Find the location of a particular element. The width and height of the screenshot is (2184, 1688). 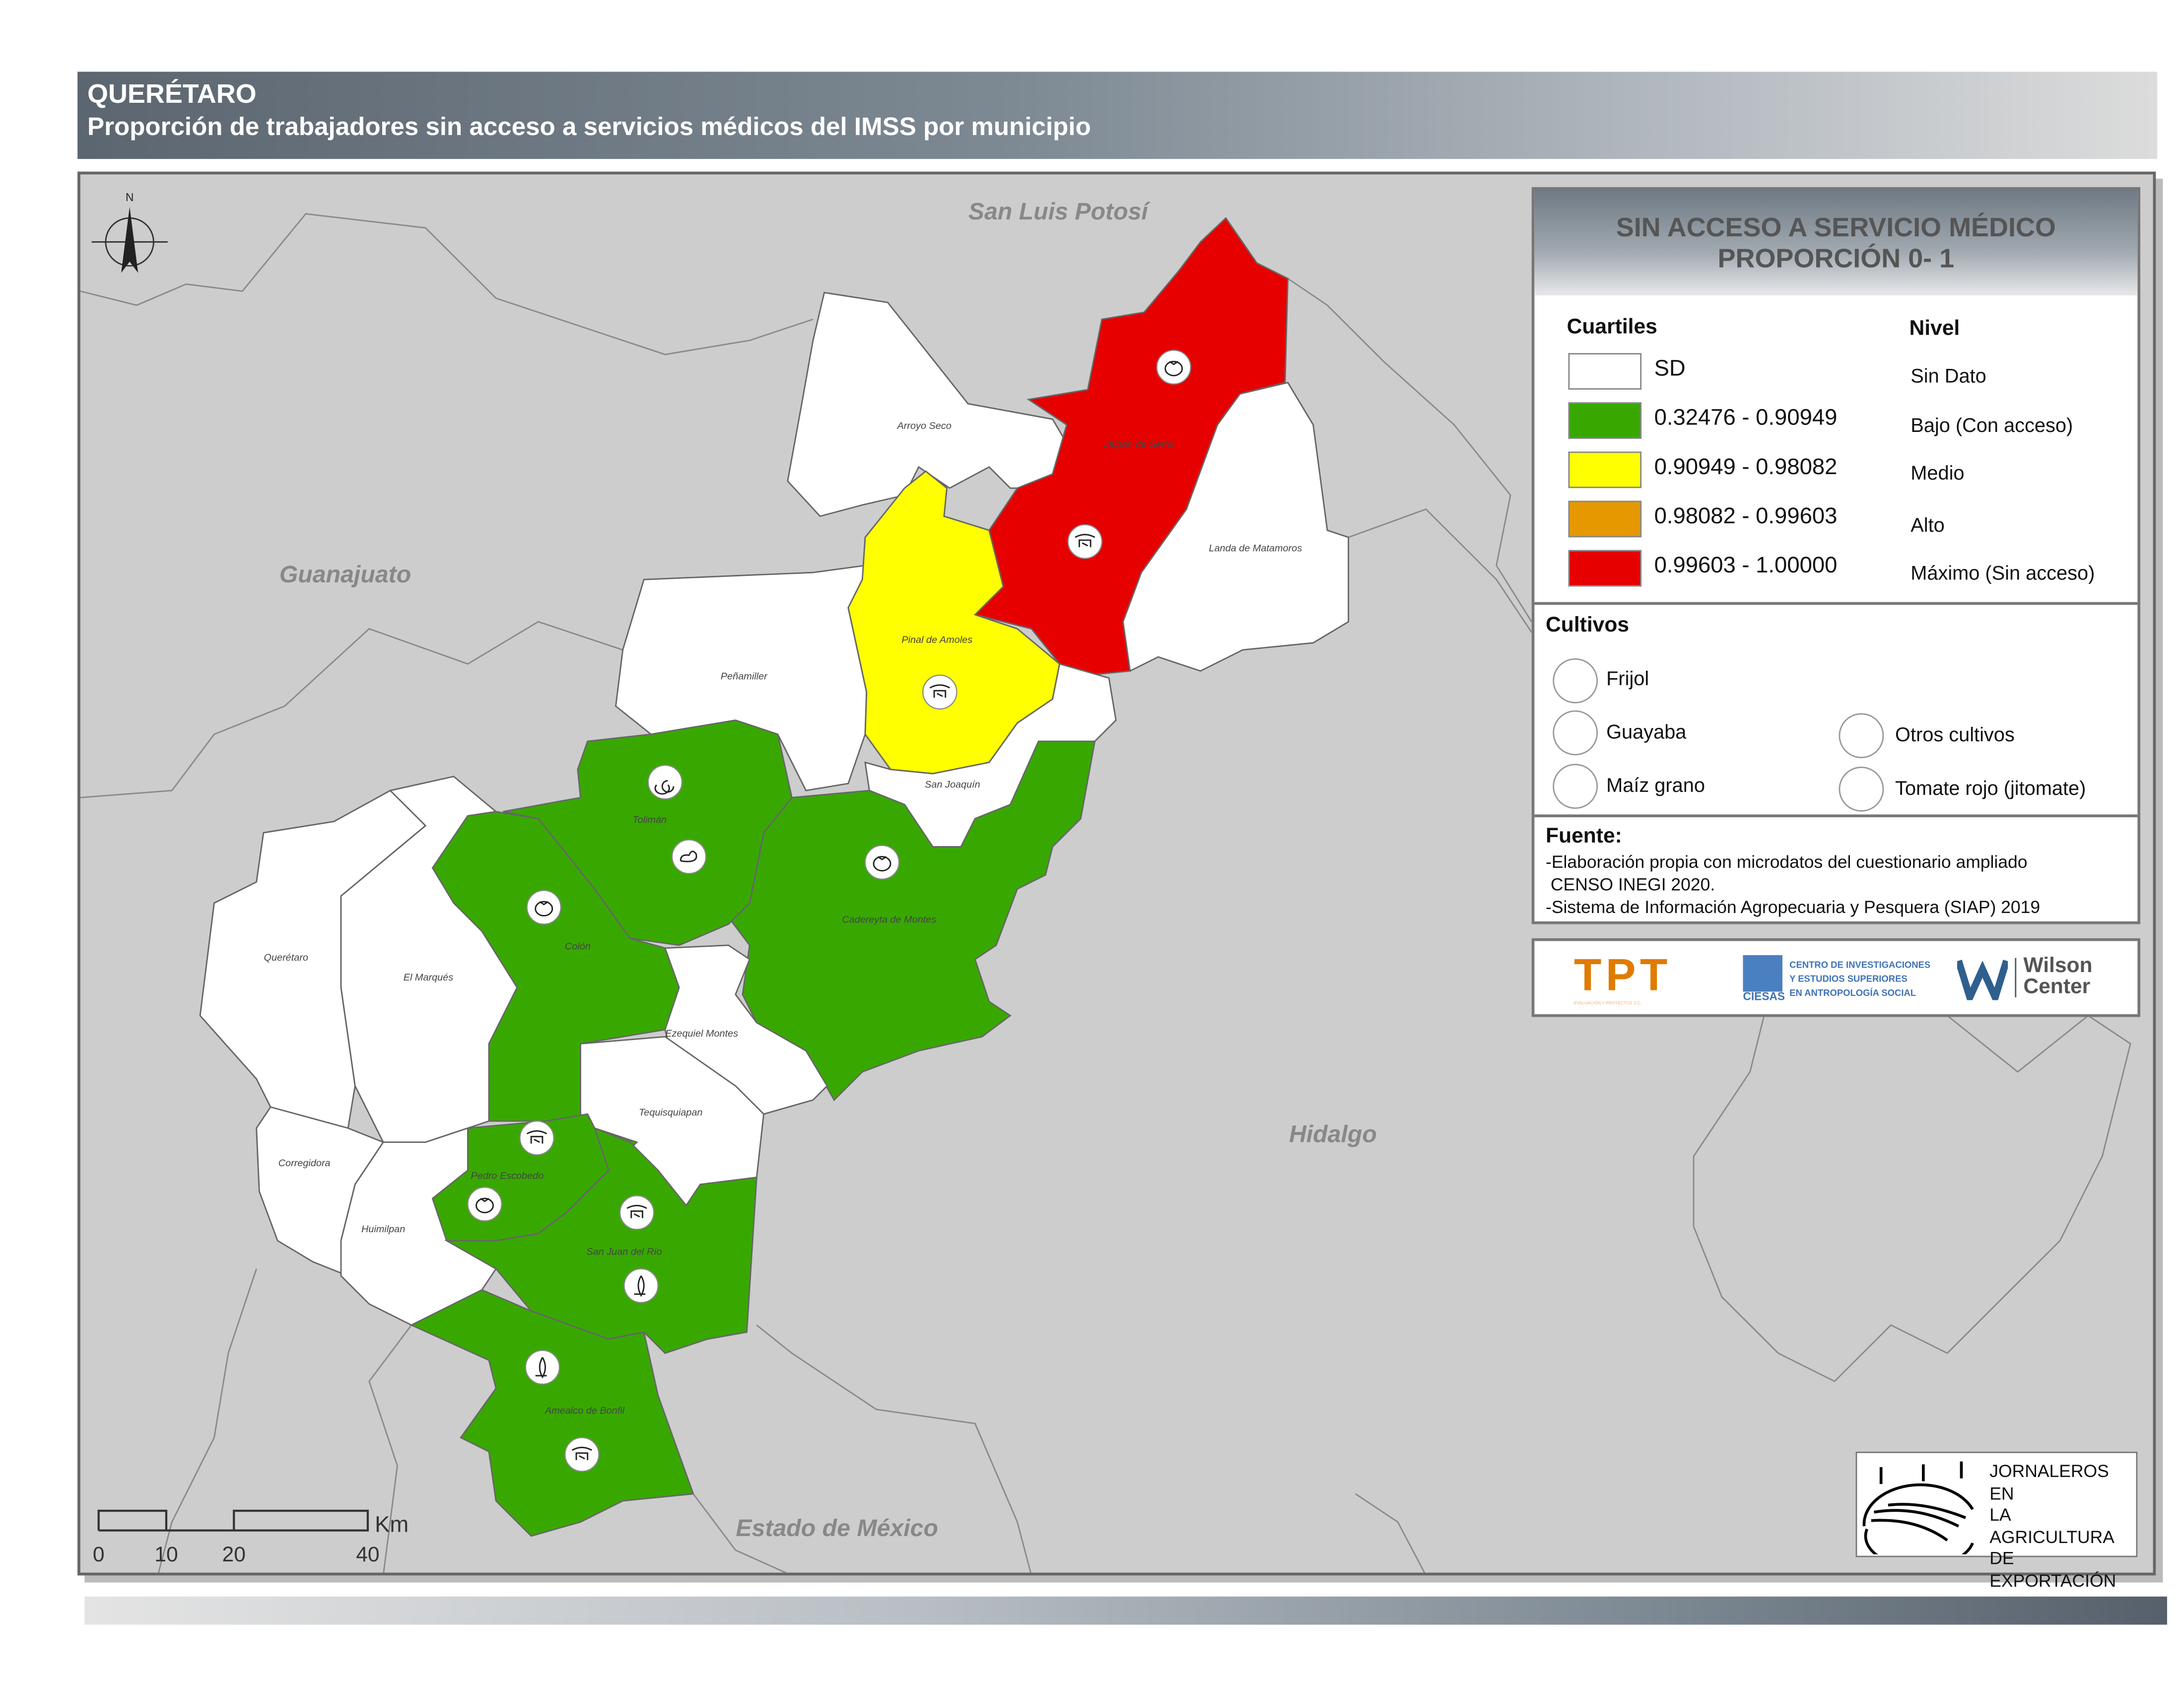

north-arrow: N is located at coordinates (129, 232).